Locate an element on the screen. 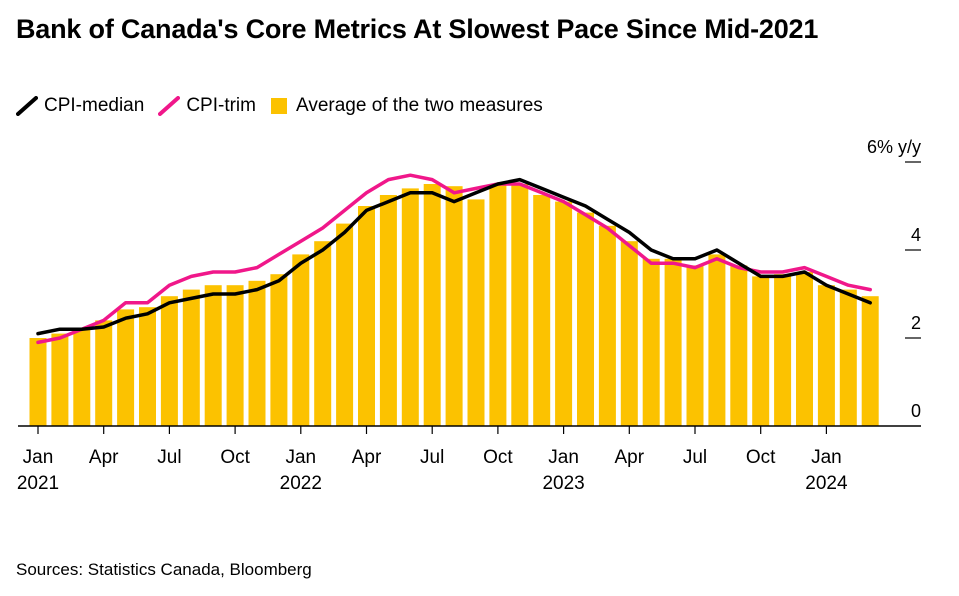 This screenshot has width=959, height=596. y-tick-label: 6% y/y is located at coordinates (894, 147).